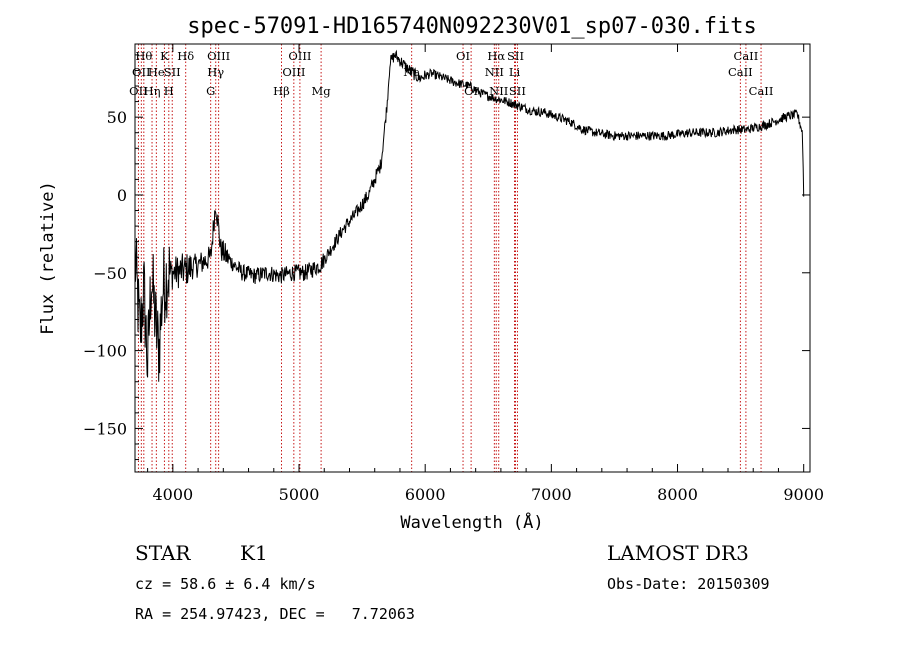 The height and width of the screenshot is (649, 900). What do you see at coordinates (210, 91) in the screenshot?
I see `spectral-line-label: G` at bounding box center [210, 91].